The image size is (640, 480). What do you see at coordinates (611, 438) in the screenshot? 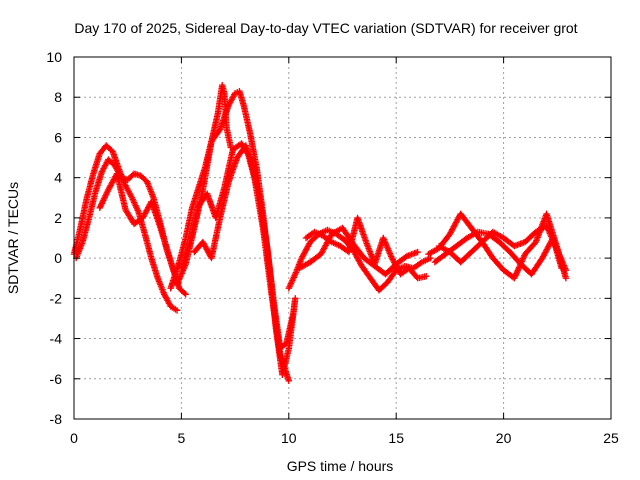
I see `x-tick-label: 25` at bounding box center [611, 438].